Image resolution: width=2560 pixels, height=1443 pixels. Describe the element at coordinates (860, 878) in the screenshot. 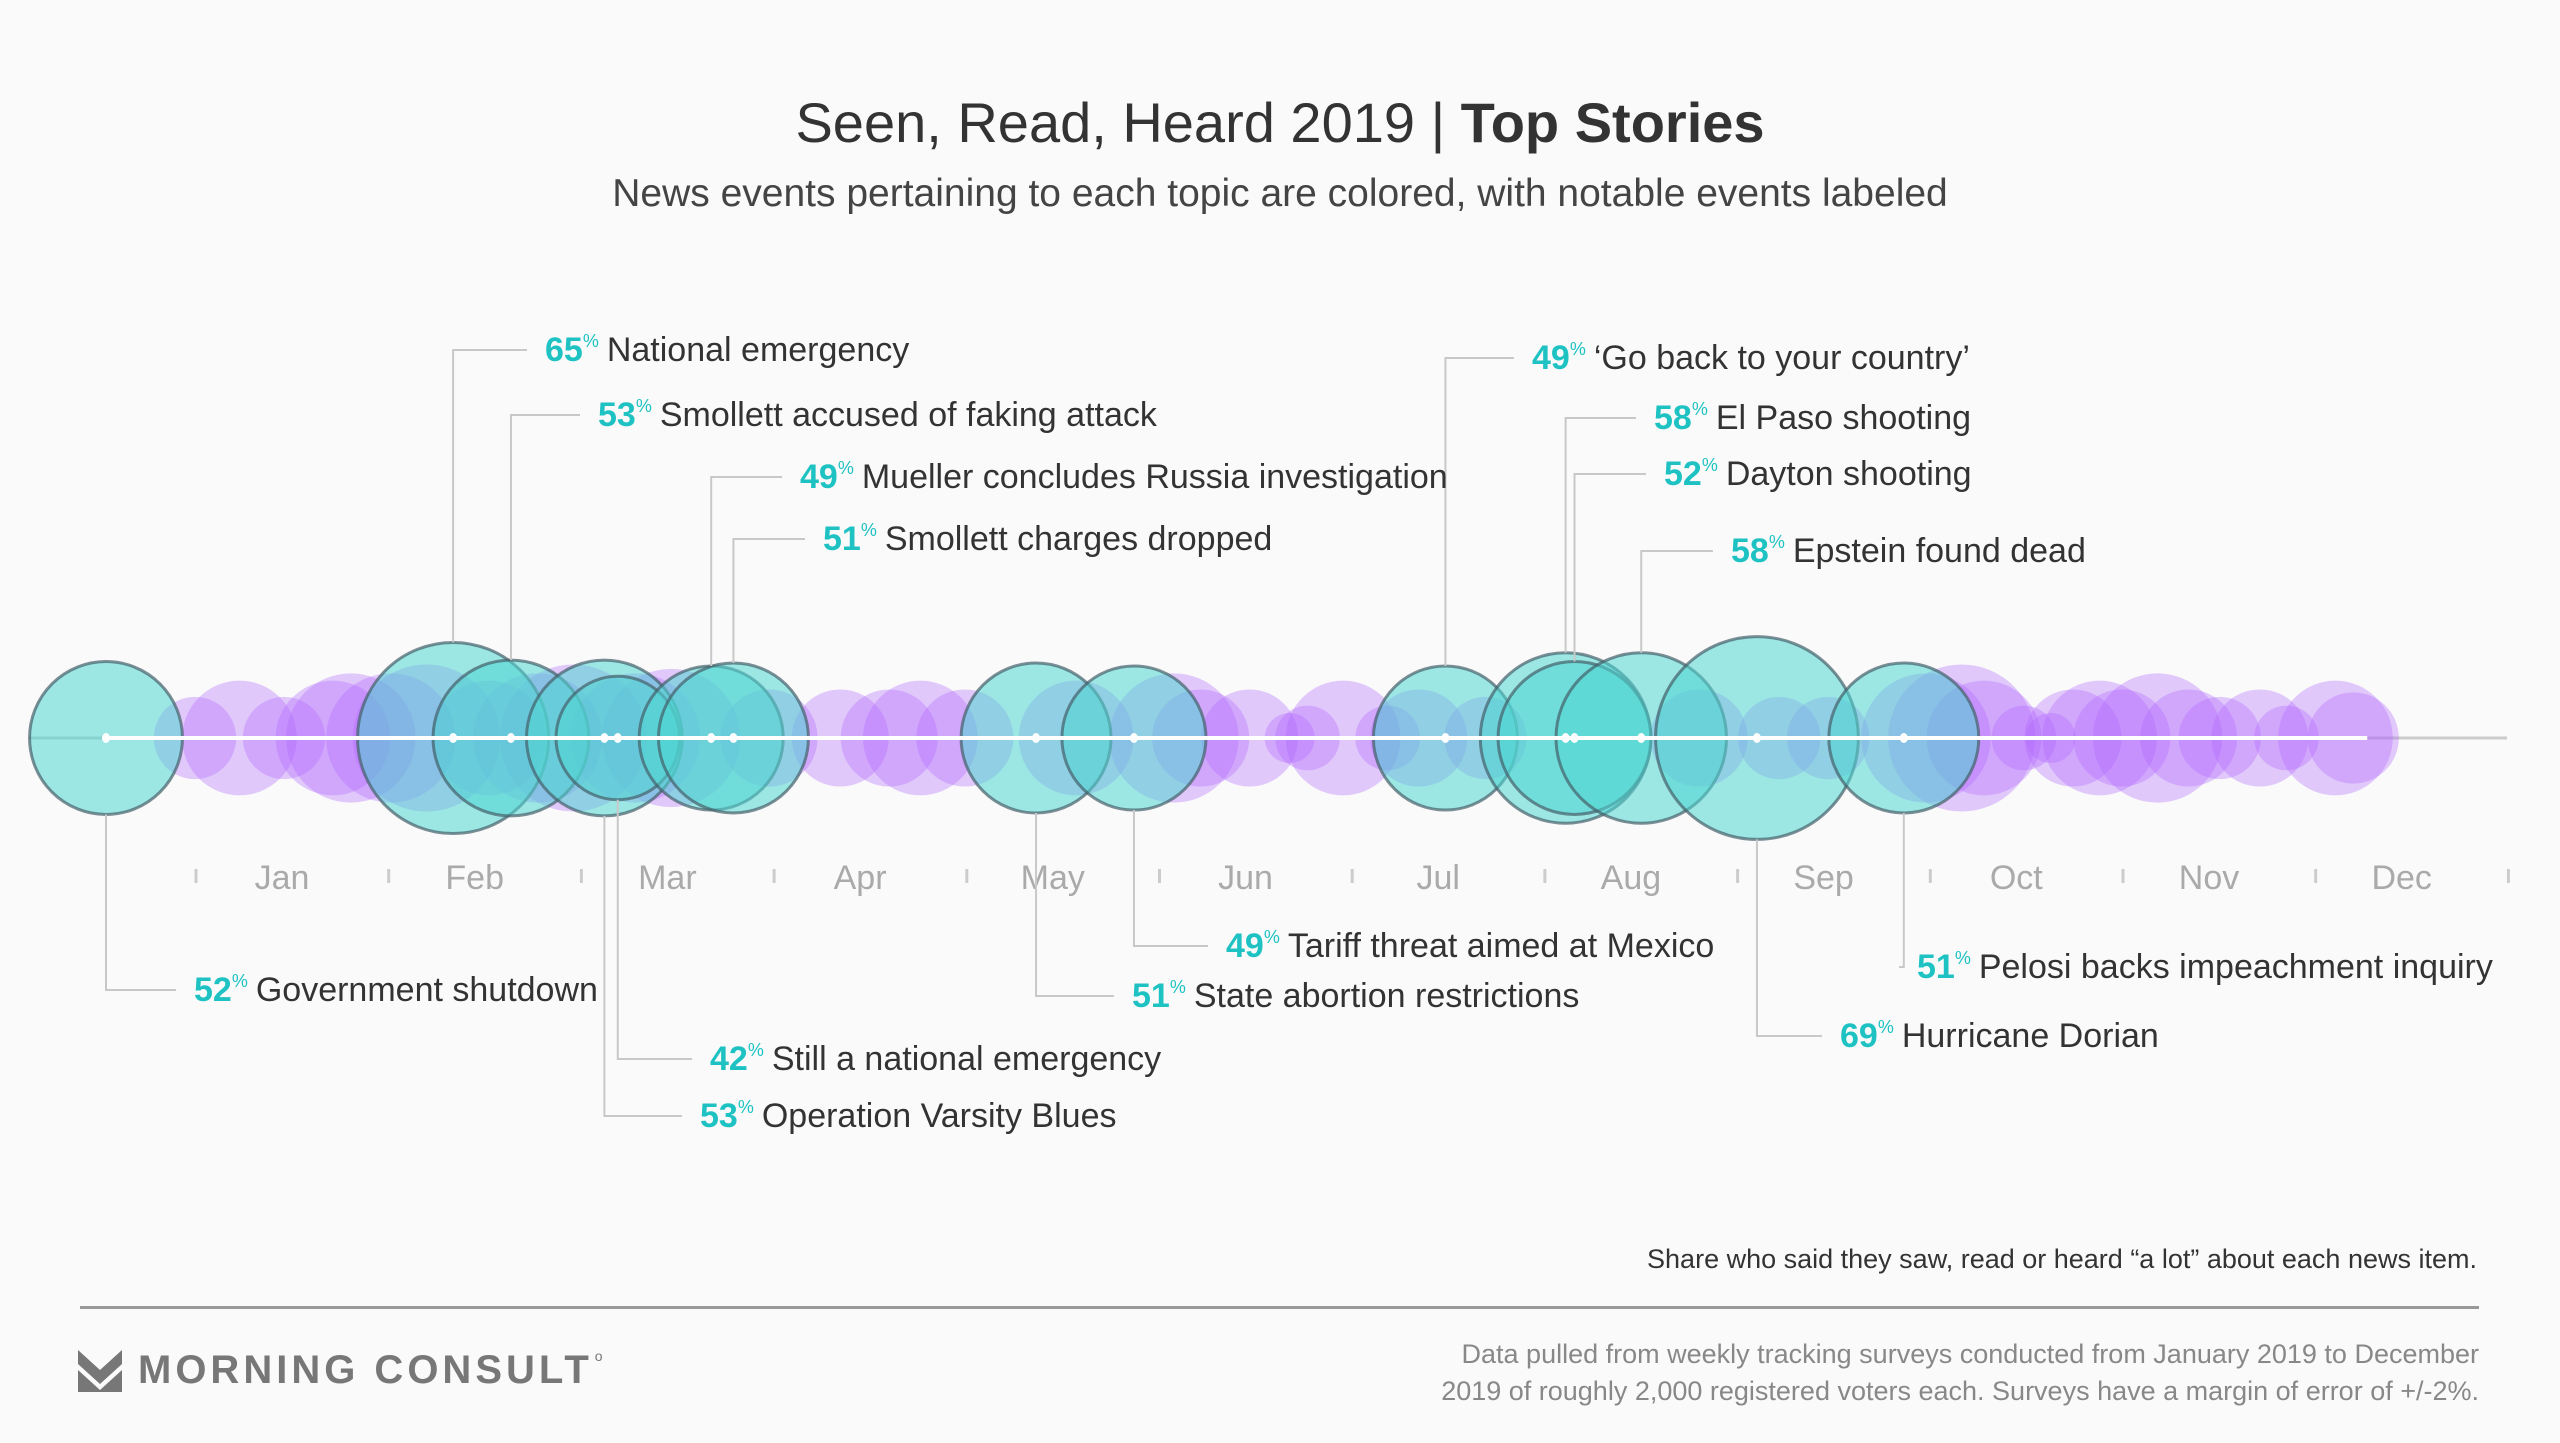

I see `month-label: Apr` at that location.